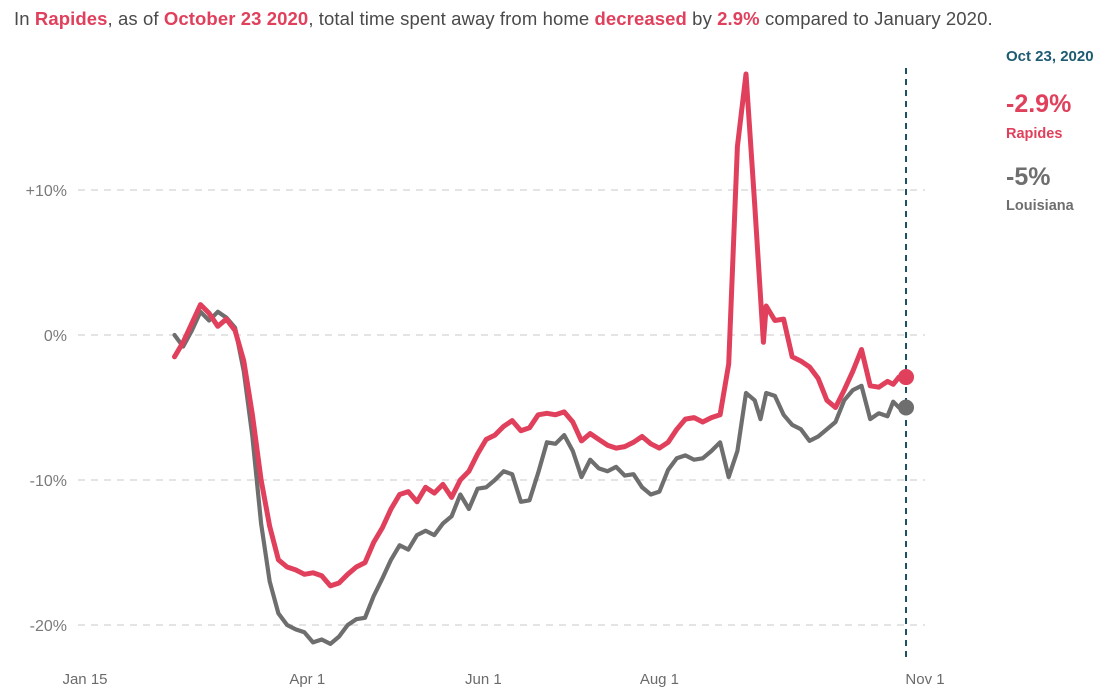  I want to click on marker-date-label: Oct 23, 2020, so click(1050, 56).